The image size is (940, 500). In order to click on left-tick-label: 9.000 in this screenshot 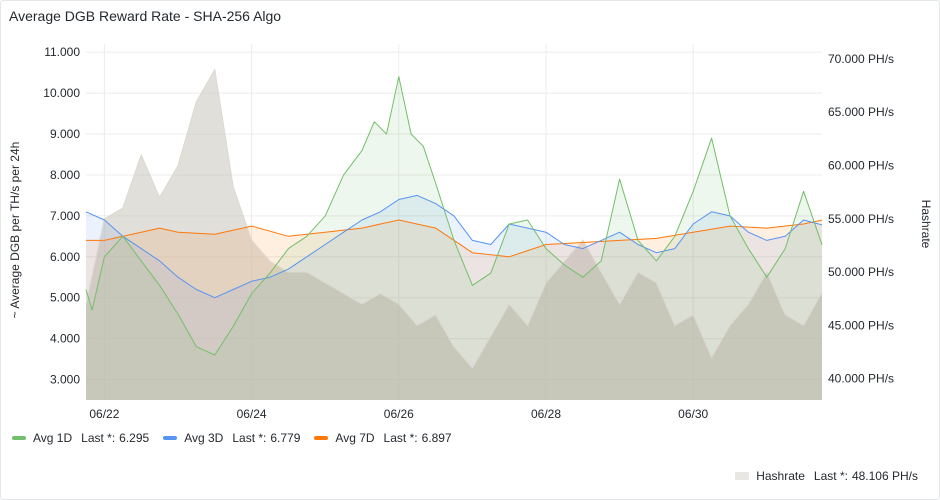, I will do `click(65, 134)`.